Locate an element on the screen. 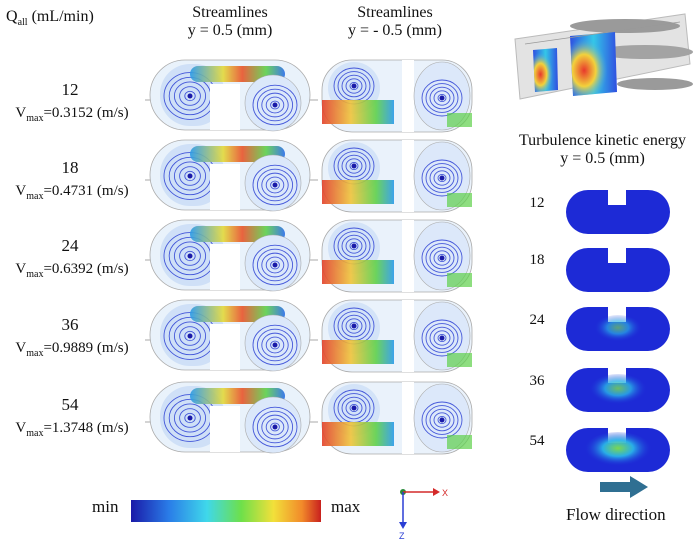 The width and height of the screenshot is (700, 546). axis-x-arrowhead is located at coordinates (436, 492).